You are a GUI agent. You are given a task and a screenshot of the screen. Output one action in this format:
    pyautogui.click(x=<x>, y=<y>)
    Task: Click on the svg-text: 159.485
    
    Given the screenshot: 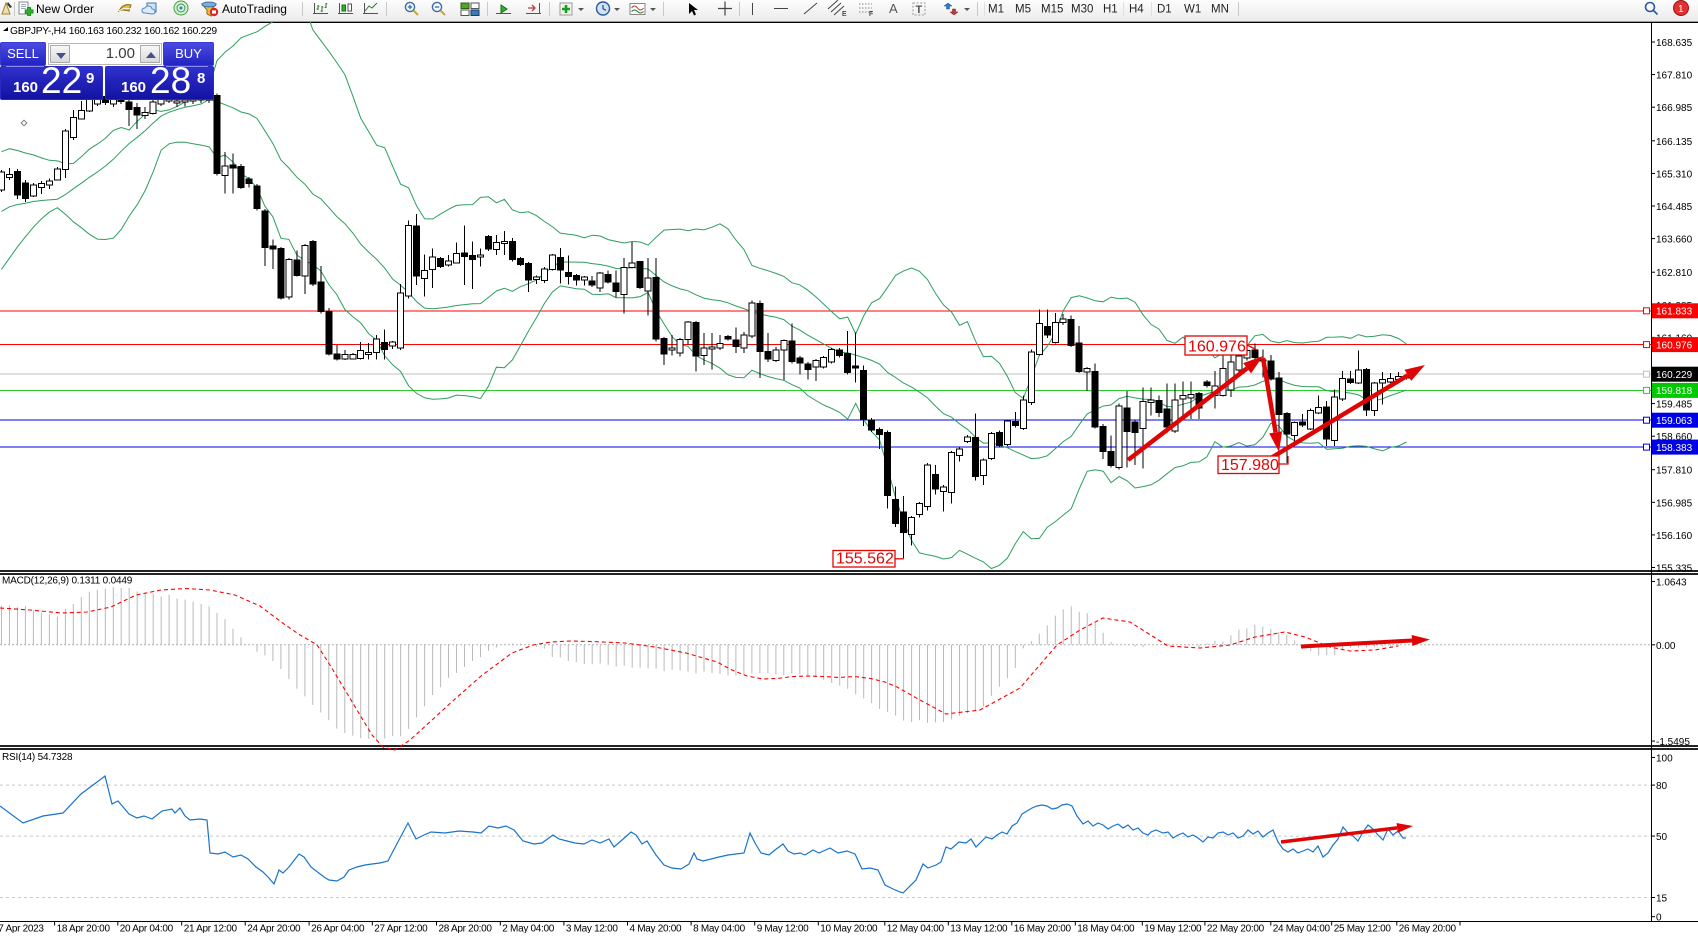 What is the action you would take?
    pyautogui.click(x=1674, y=405)
    